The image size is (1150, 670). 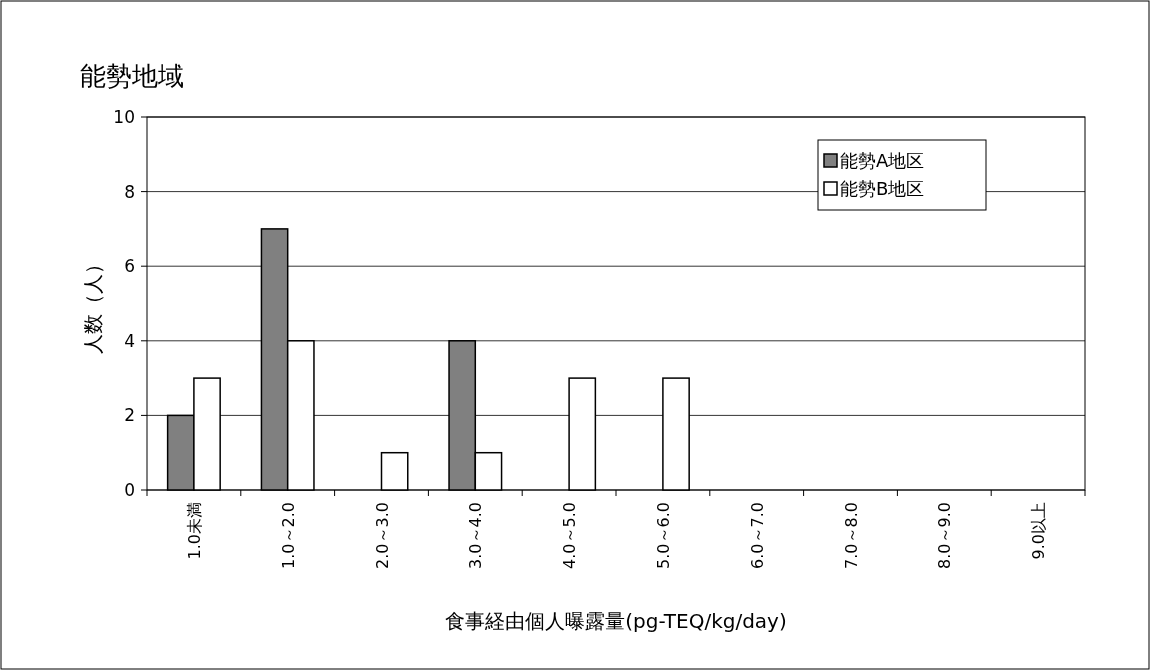 I want to click on x-tick-label: 4.0～5.0, so click(x=570, y=535).